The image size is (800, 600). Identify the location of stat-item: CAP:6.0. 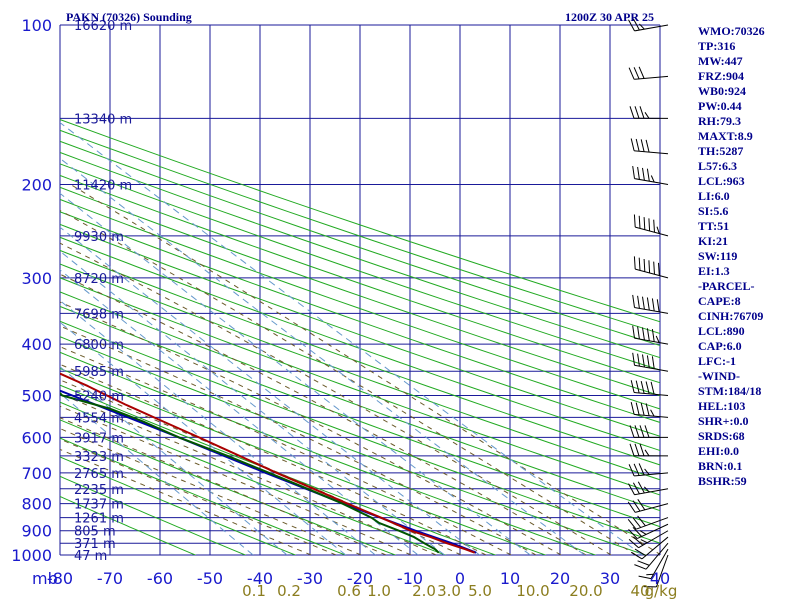
(720, 346).